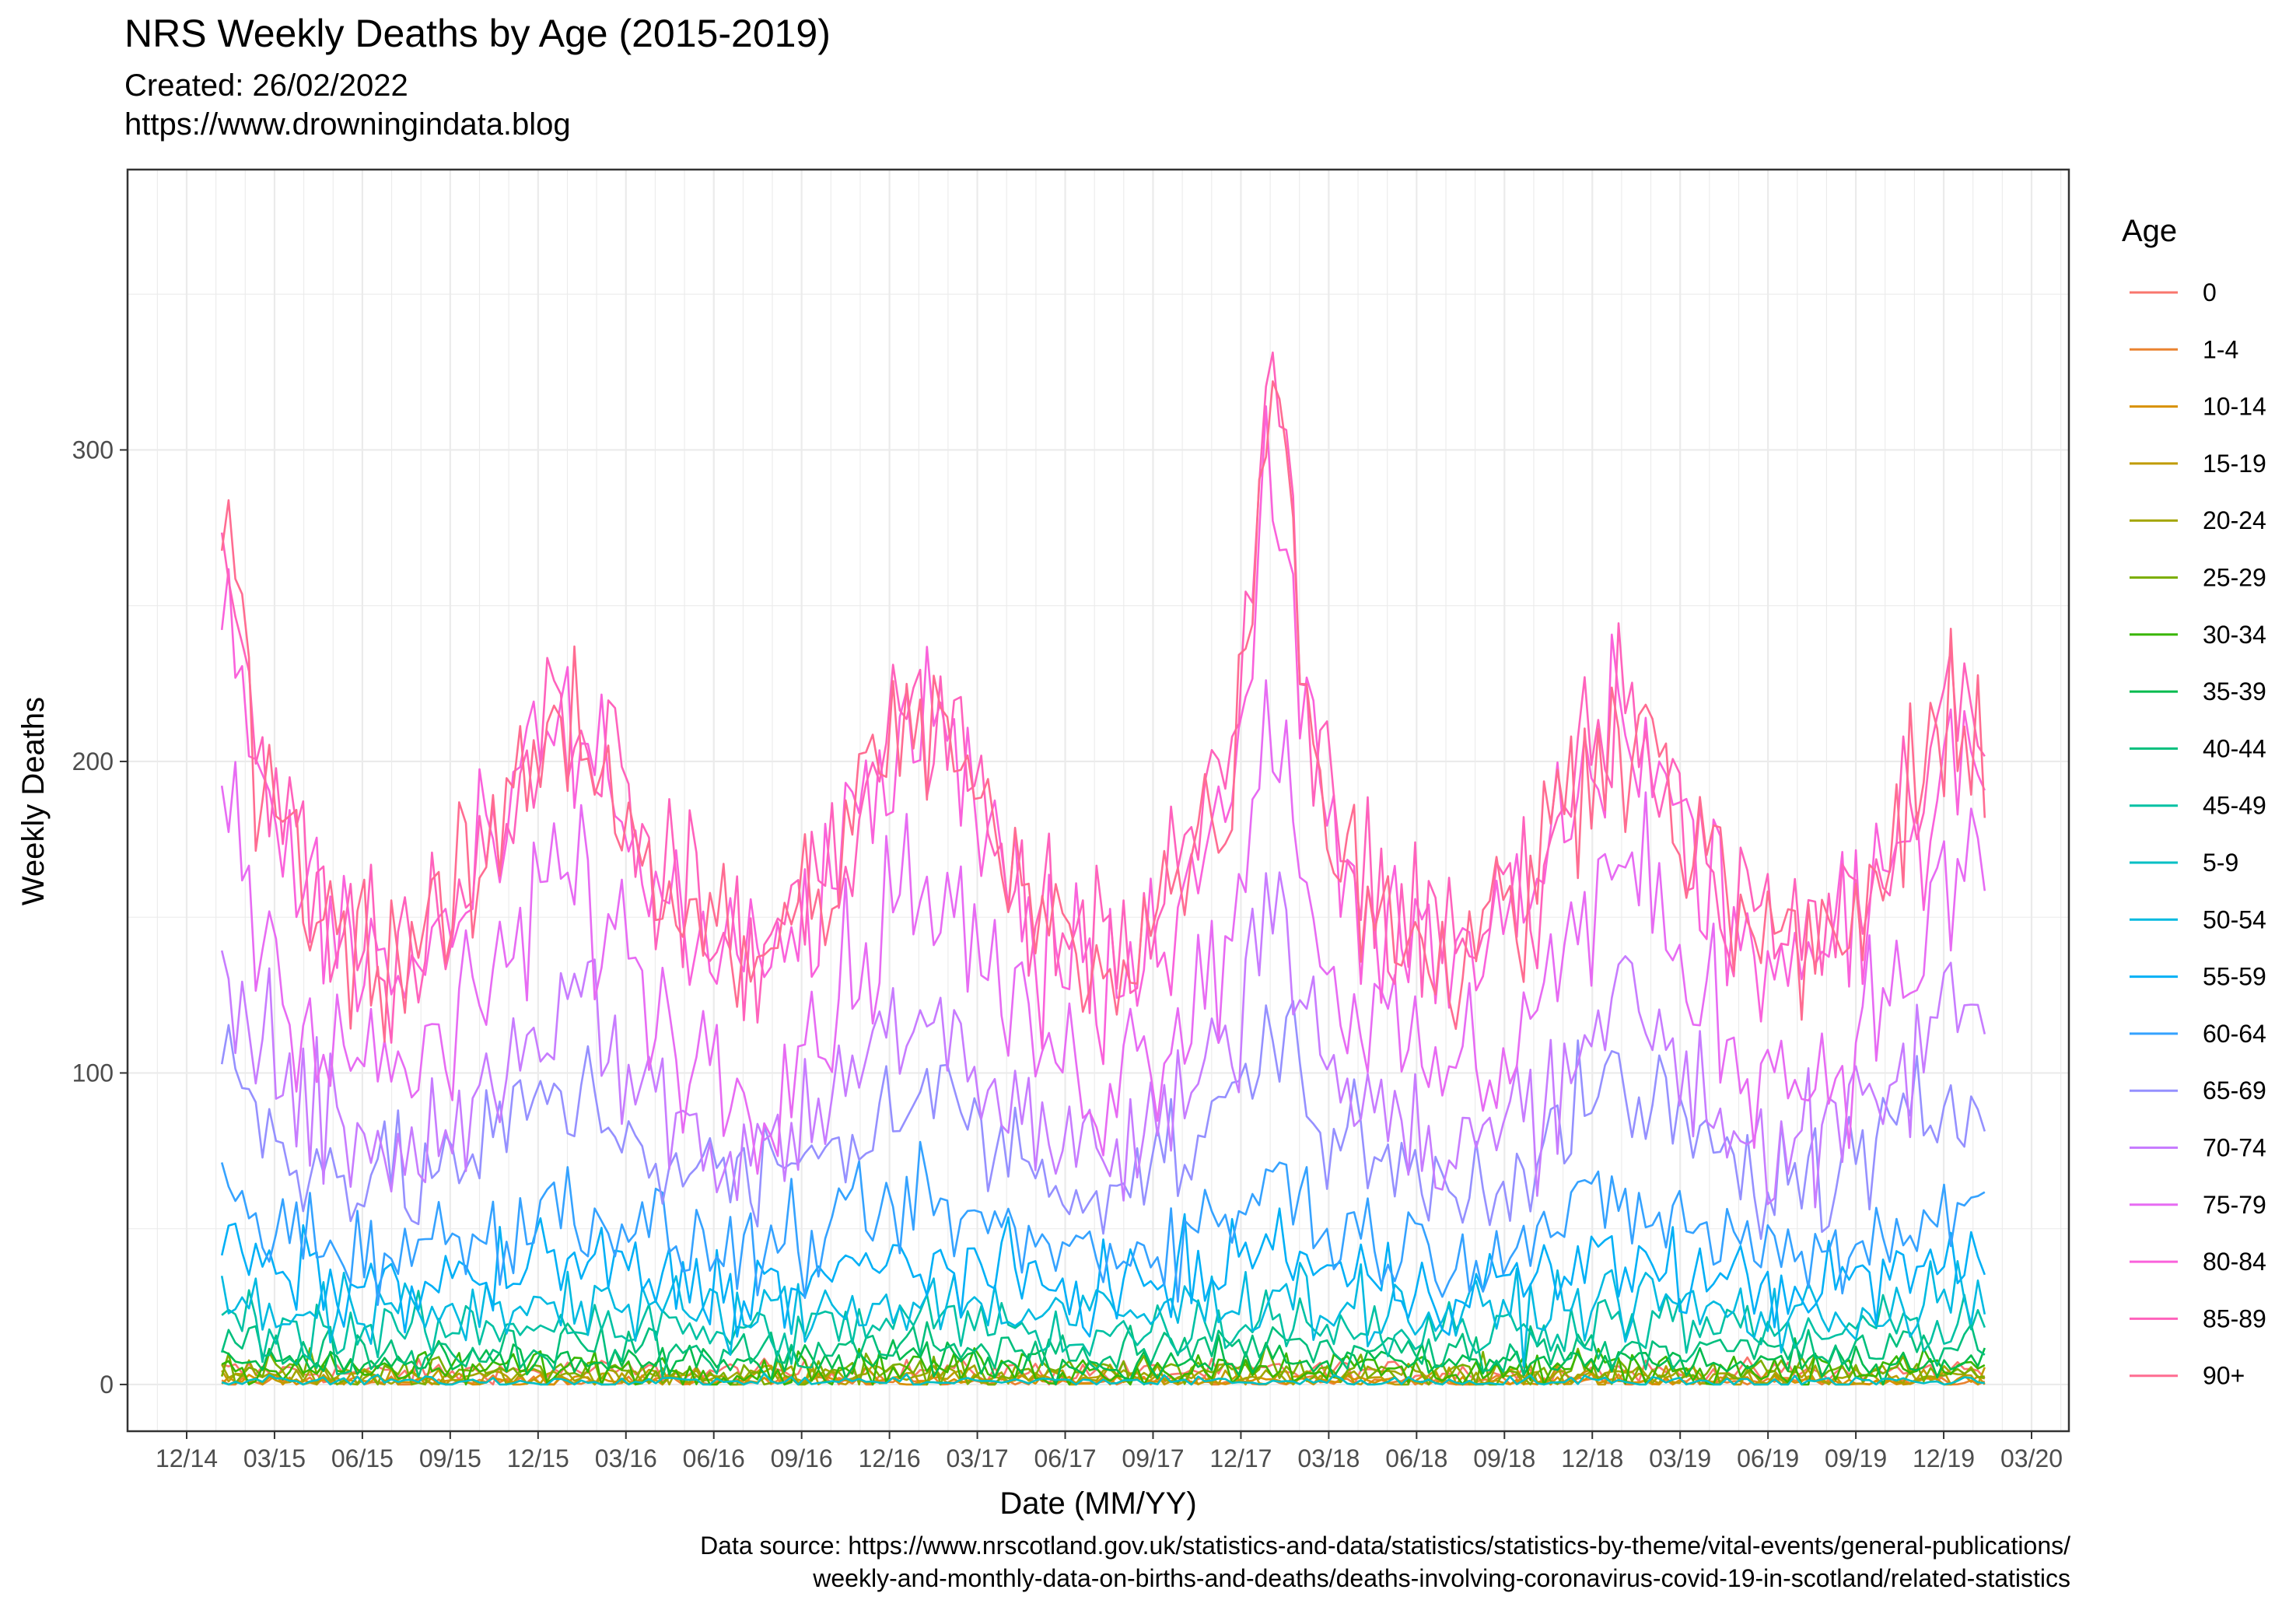 This screenshot has width=2296, height=1607. What do you see at coordinates (1416, 1458) in the screenshot?
I see `x-tick-label: 06/18` at bounding box center [1416, 1458].